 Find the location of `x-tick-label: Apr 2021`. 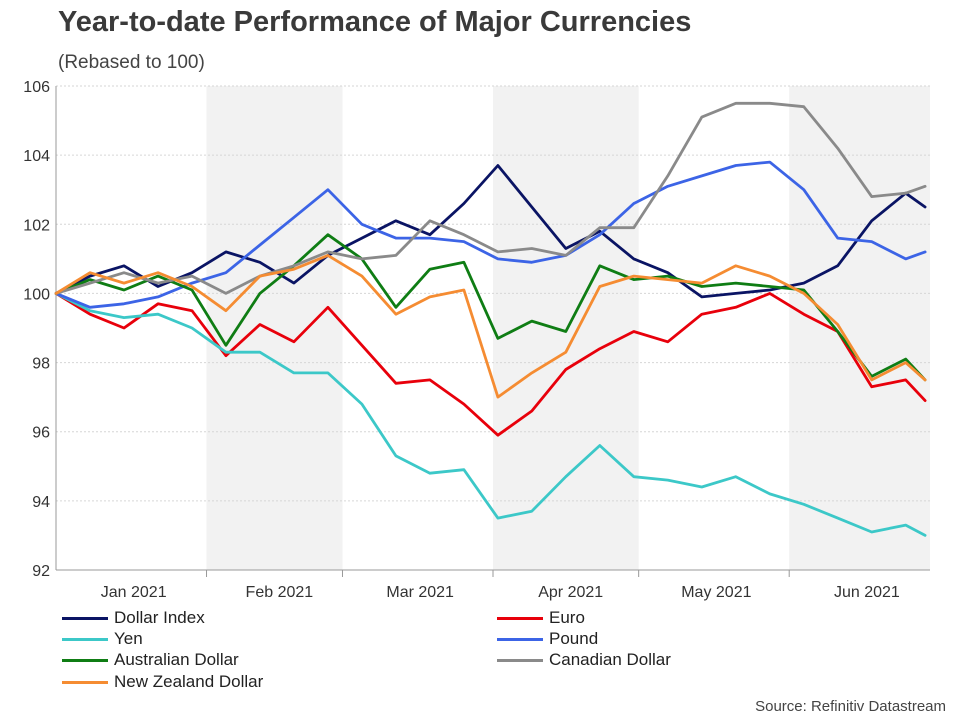

x-tick-label: Apr 2021 is located at coordinates (570, 592).